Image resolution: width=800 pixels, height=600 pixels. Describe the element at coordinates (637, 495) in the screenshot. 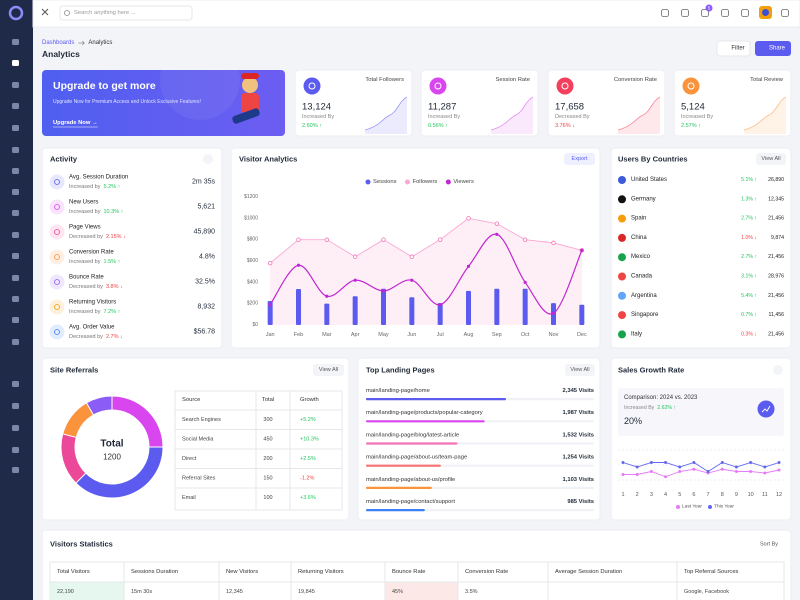

I see `x-tick-label: 2` at that location.